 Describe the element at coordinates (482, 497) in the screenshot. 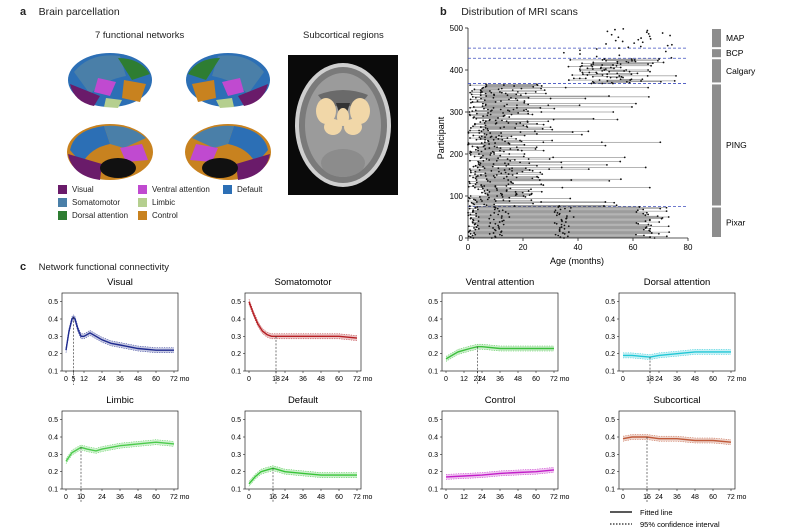

I see `x-tick-label: 24` at that location.